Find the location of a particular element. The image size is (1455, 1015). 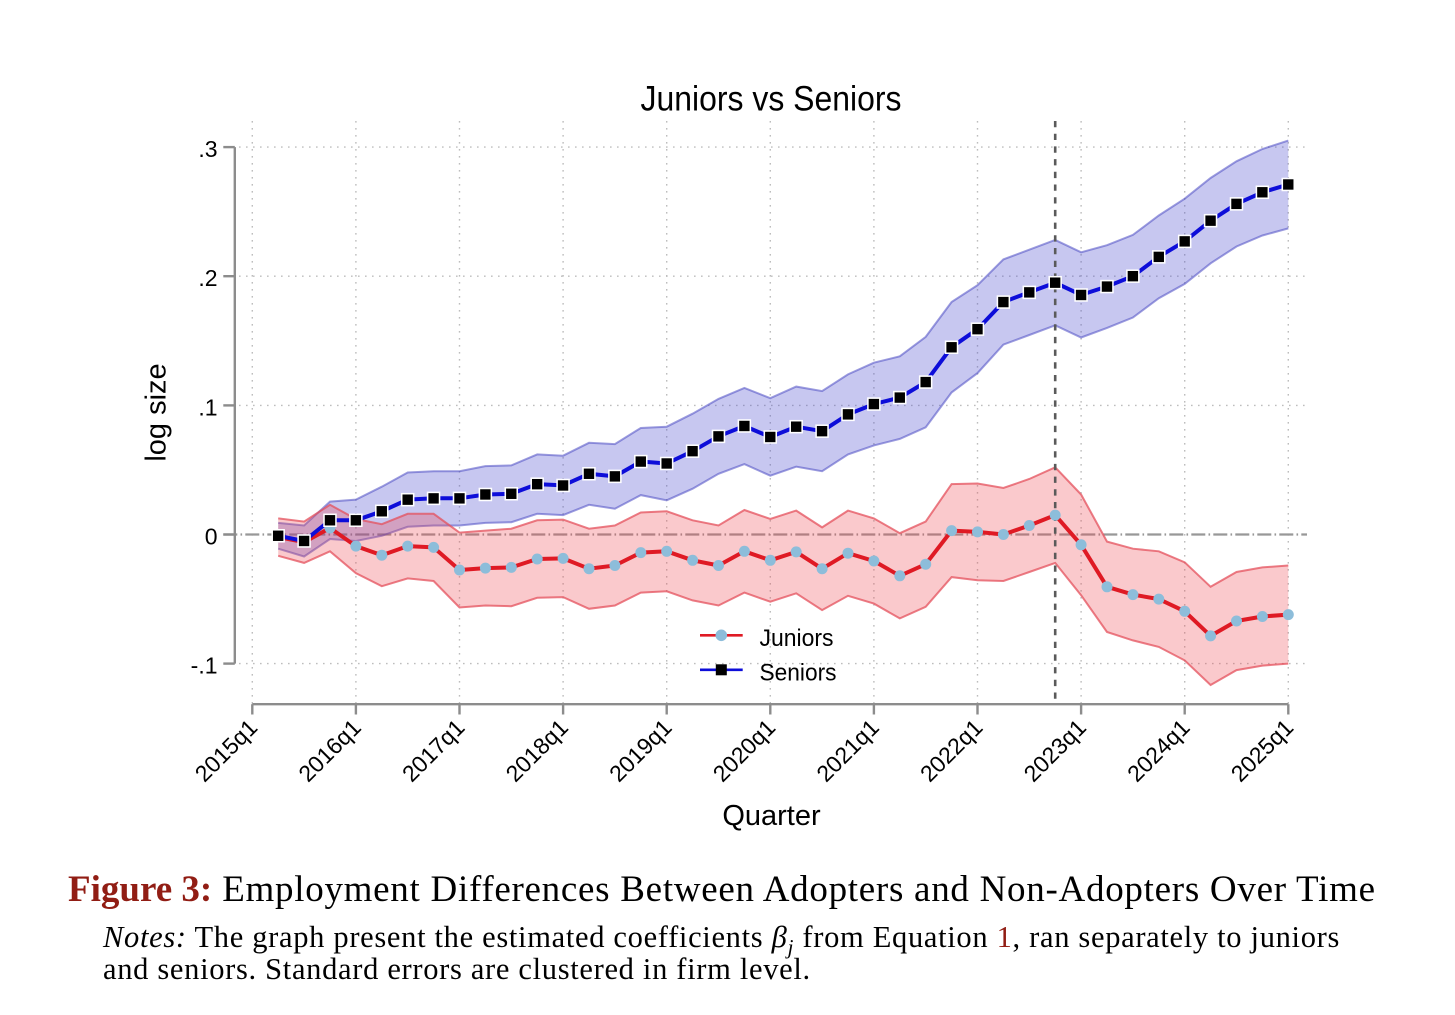

svg-text: Quarter is located at coordinates (771, 816).